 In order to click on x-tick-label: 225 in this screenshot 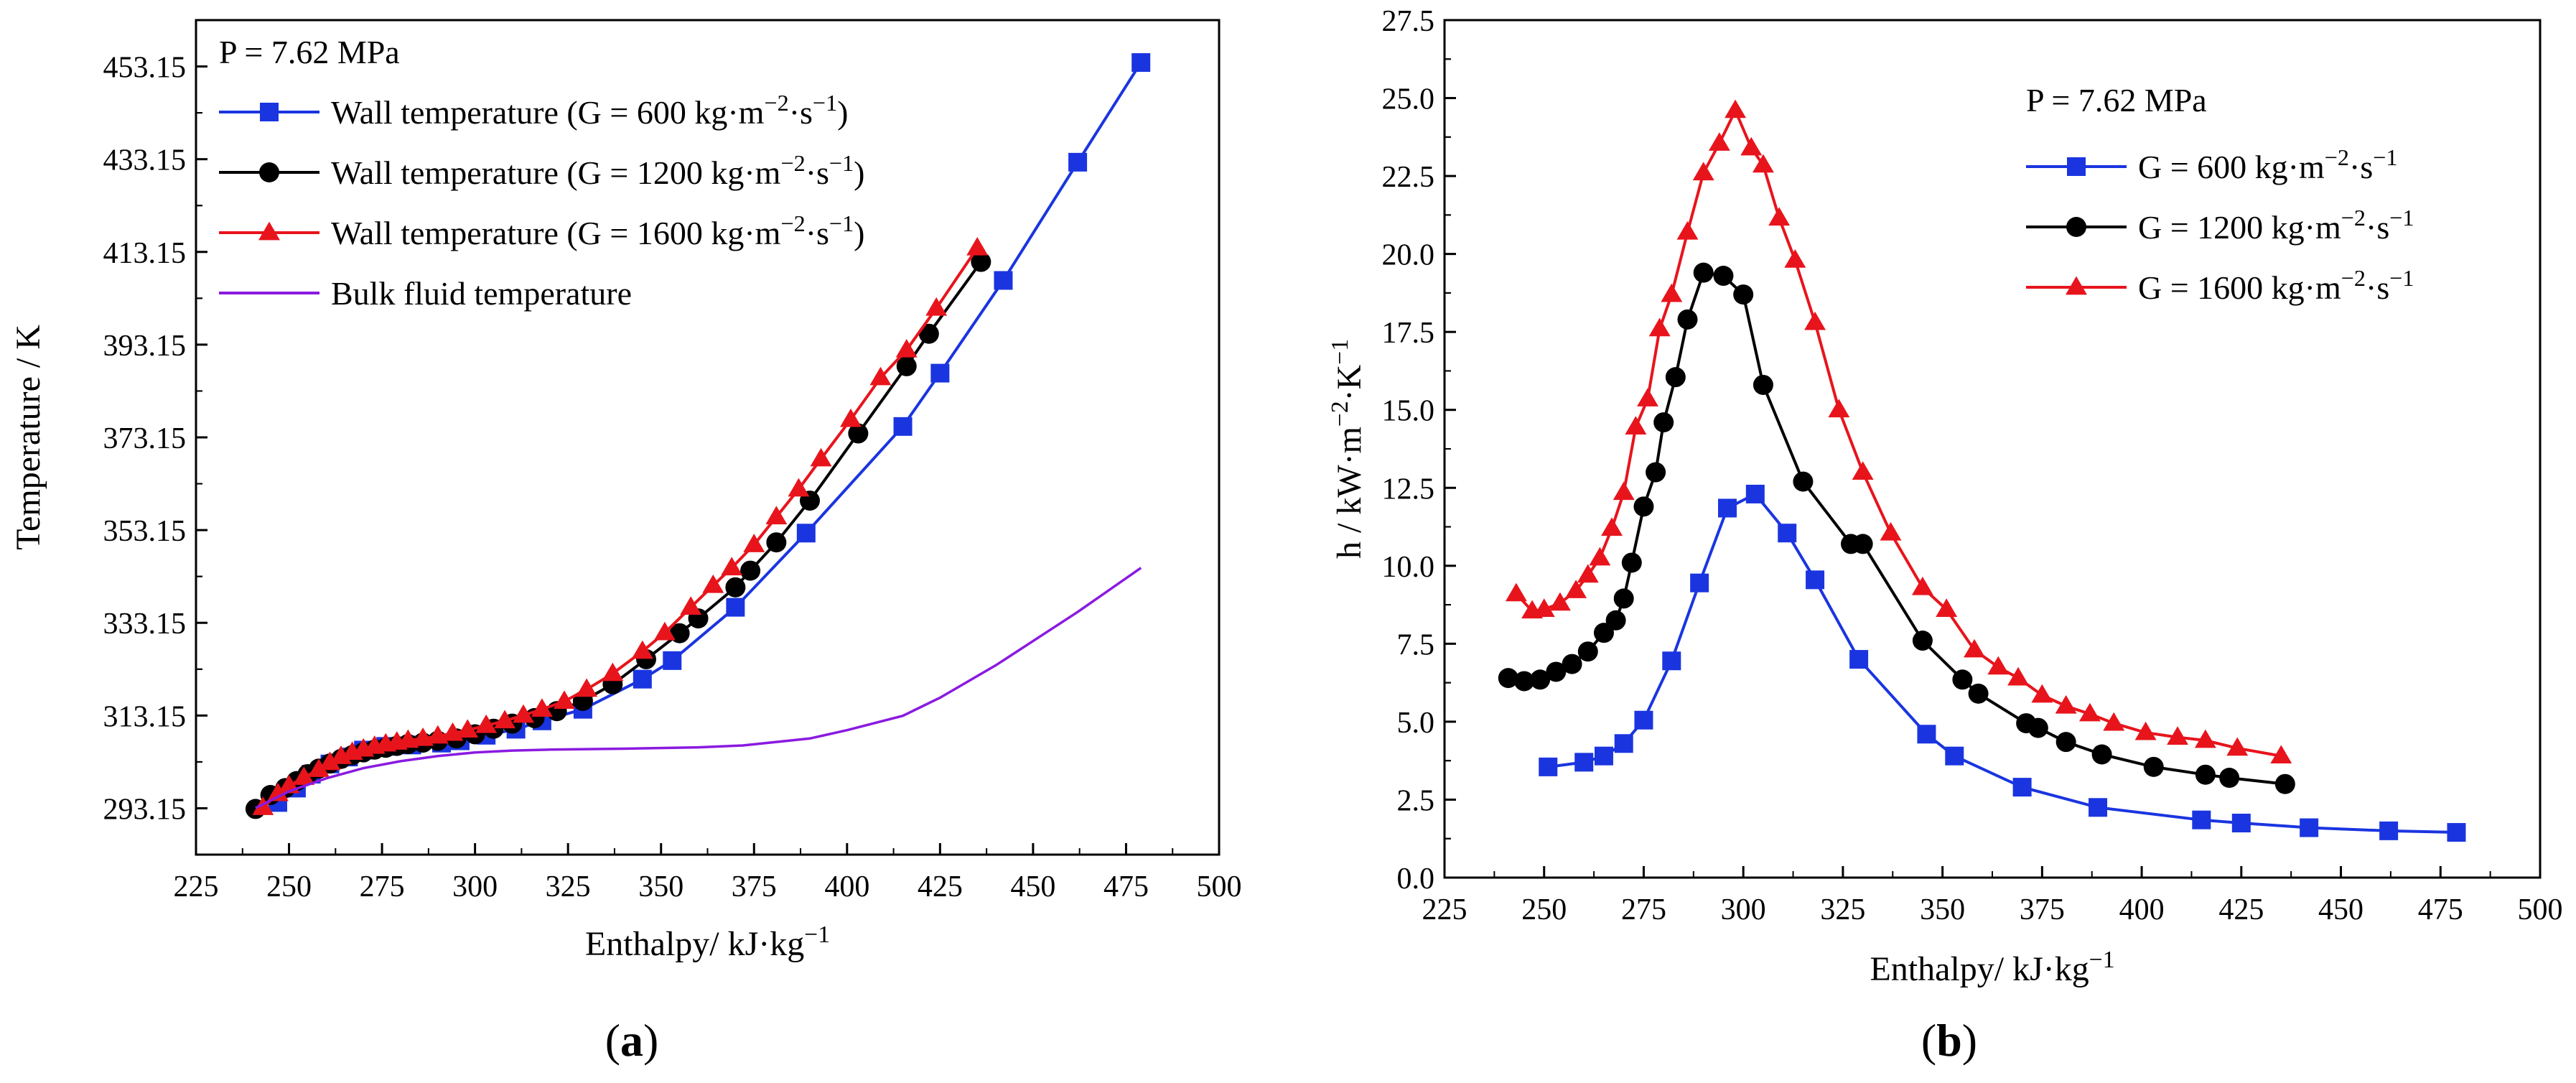, I will do `click(196, 886)`.